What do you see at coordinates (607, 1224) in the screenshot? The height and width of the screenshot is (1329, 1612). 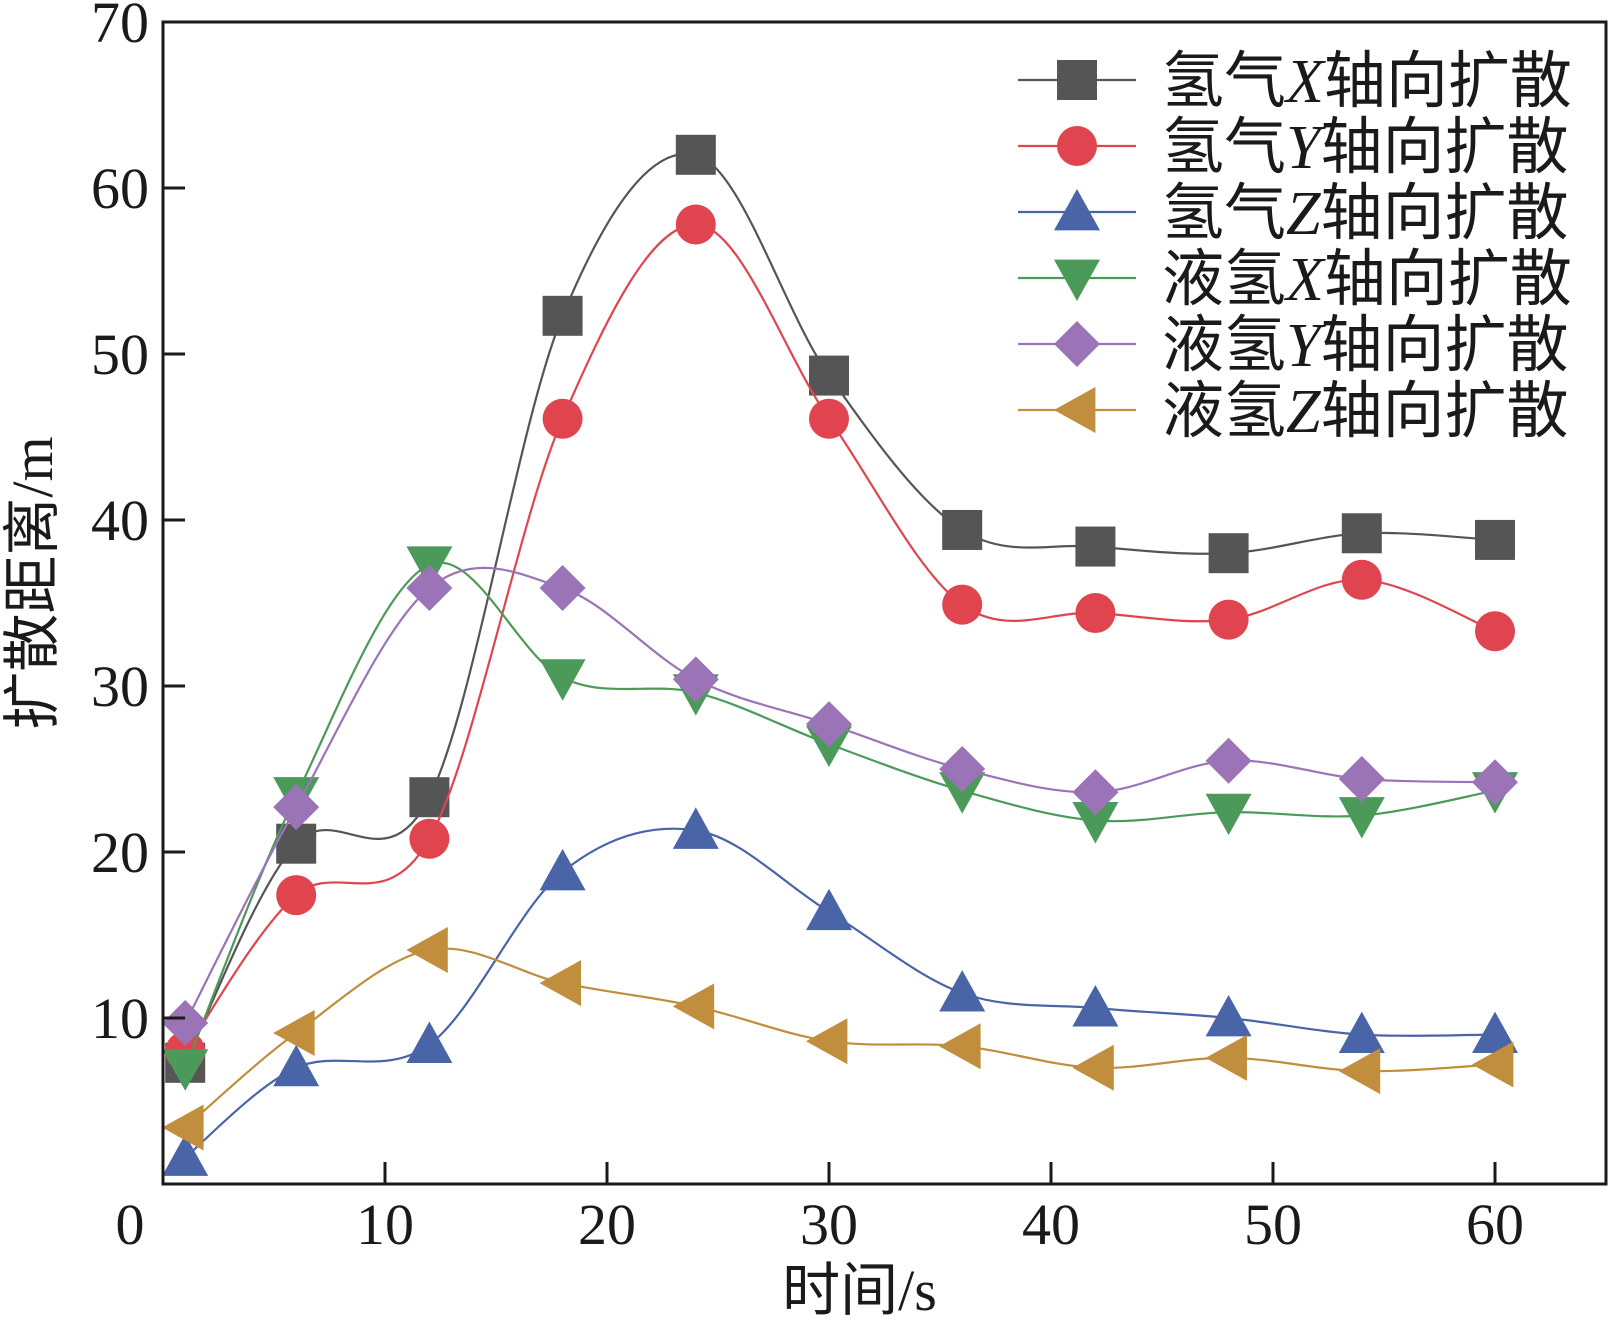 I see `x-tick-label: 20` at bounding box center [607, 1224].